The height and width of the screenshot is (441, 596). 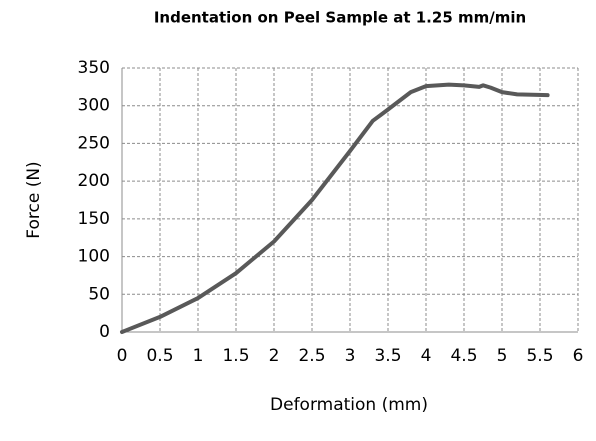 I want to click on y-tick-label: 50, so click(x=99, y=294).